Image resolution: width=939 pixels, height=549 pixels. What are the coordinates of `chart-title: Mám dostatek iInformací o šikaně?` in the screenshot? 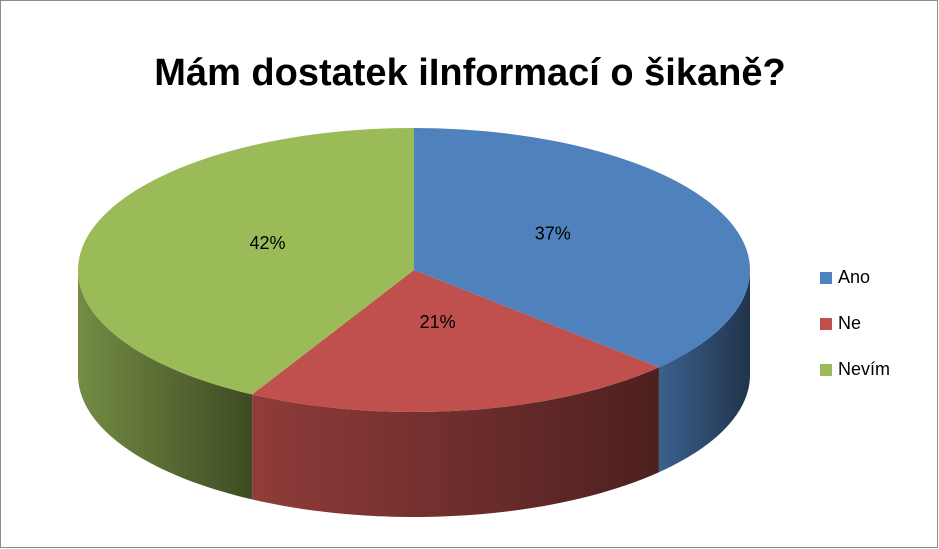 It's located at (469, 73).